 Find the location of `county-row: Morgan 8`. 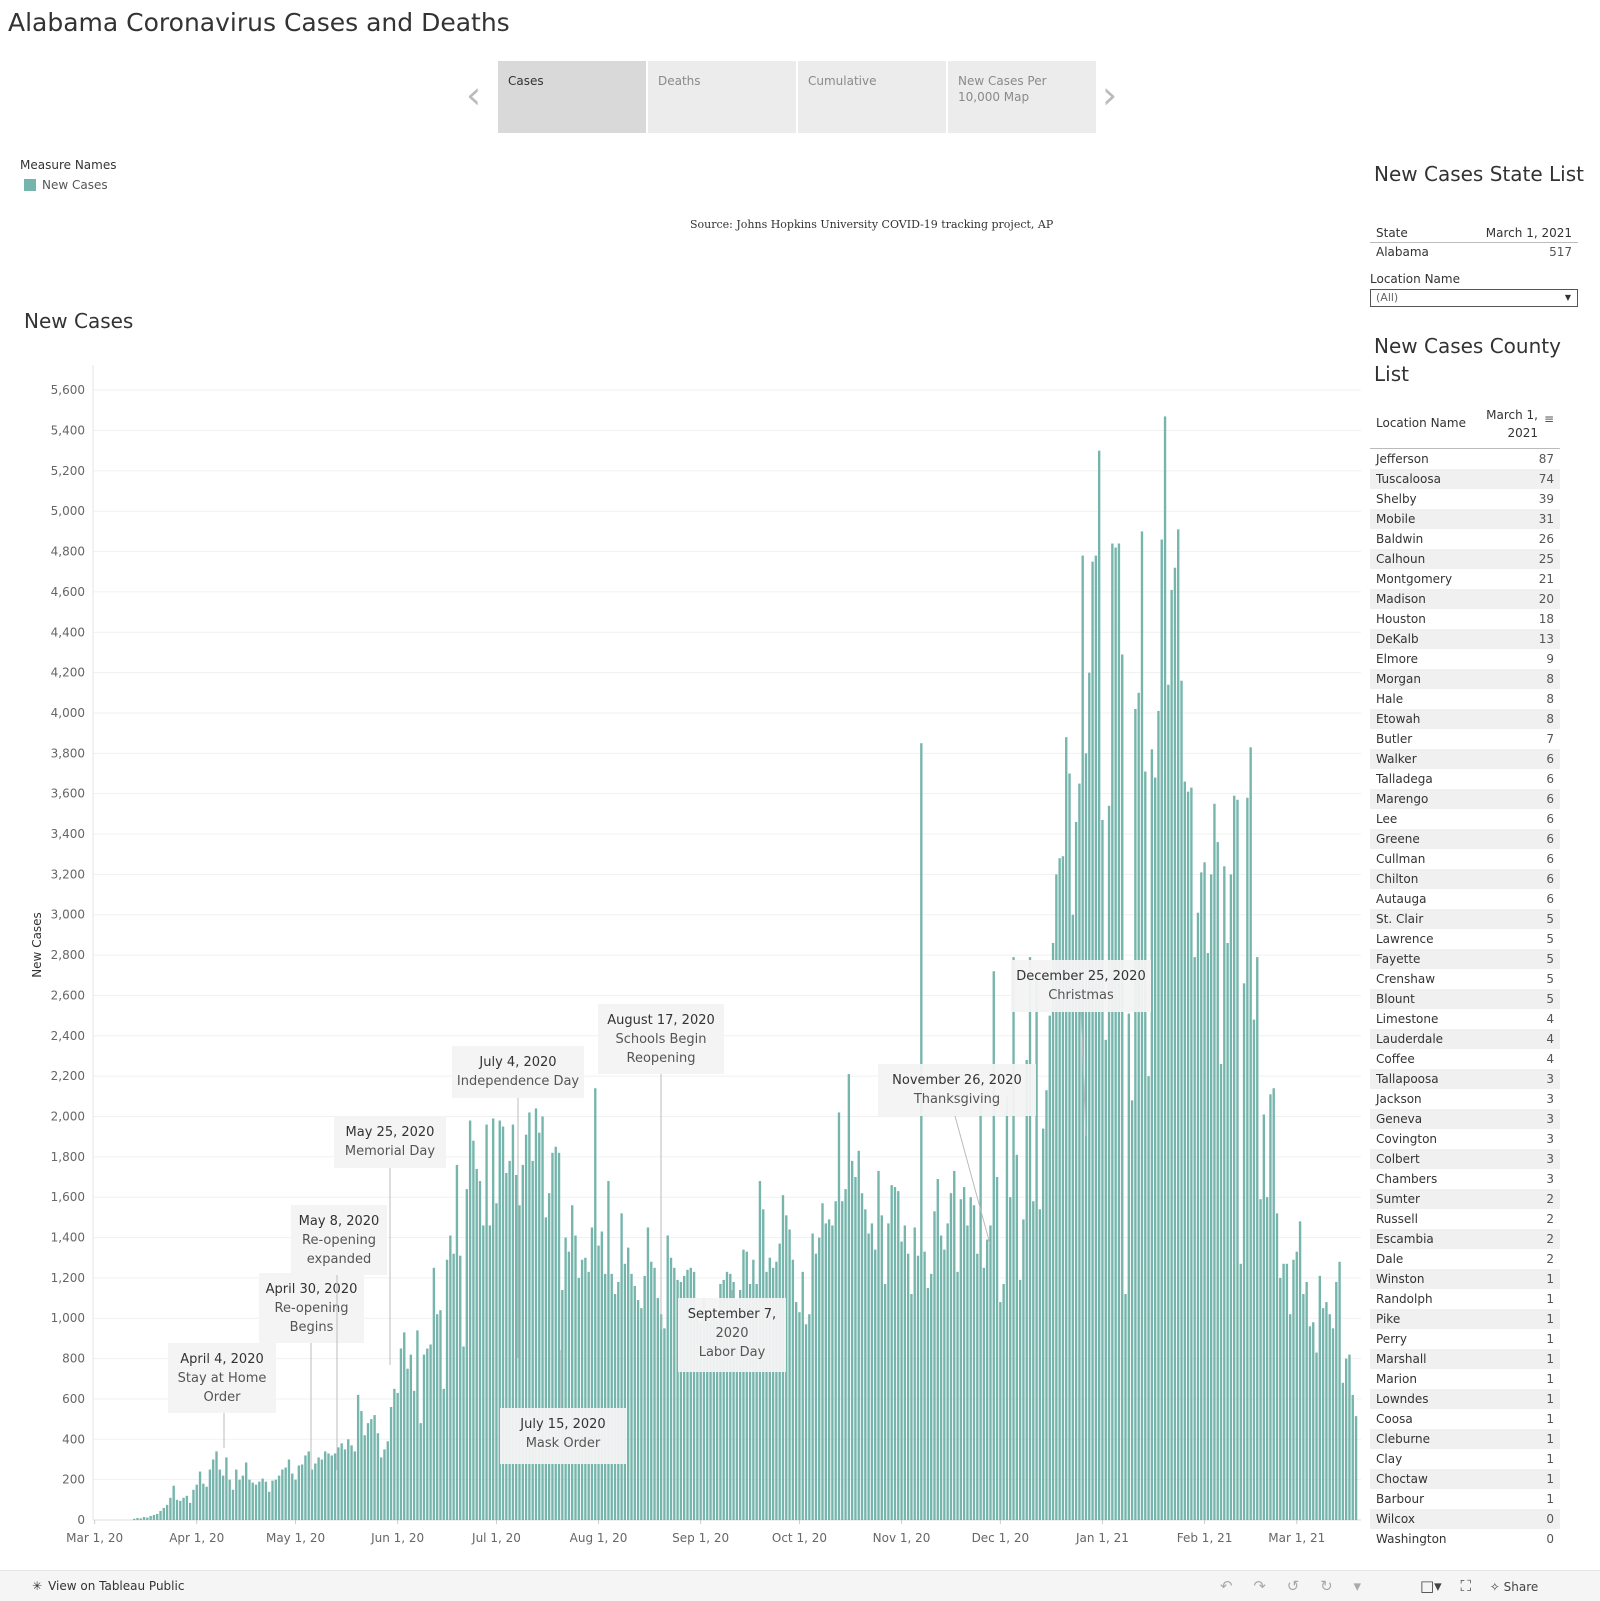

county-row: Morgan 8 is located at coordinates (1465, 679).